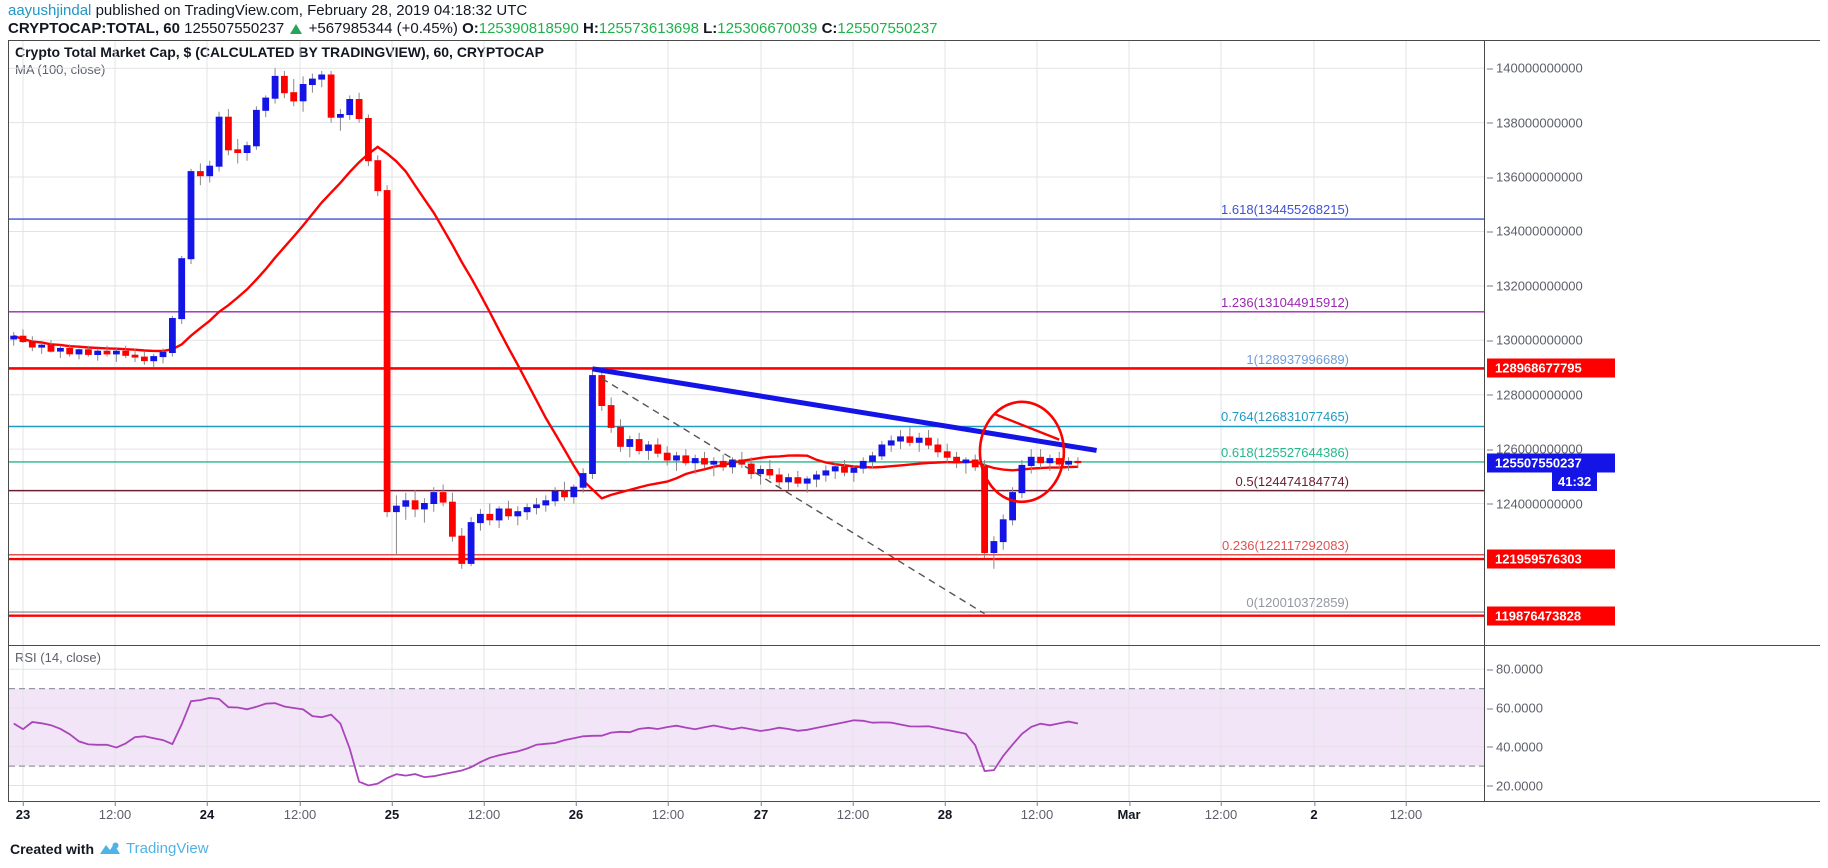 This screenshot has width=1828, height=868. I want to click on high-value: 125573613698, so click(648, 28).